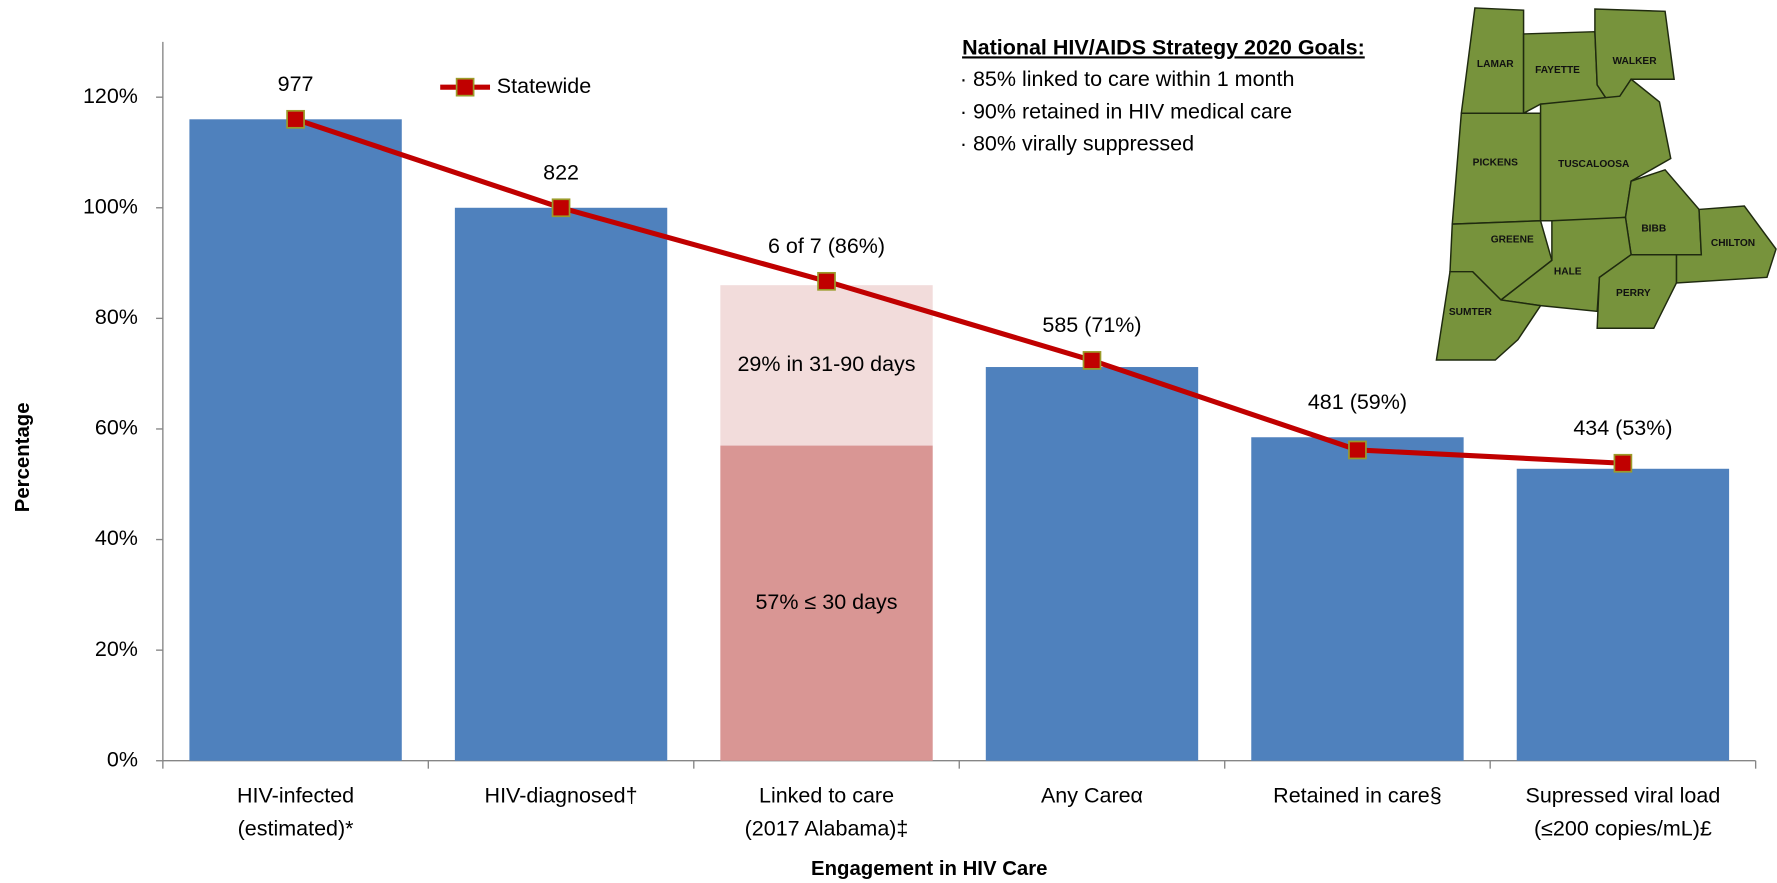 The image size is (1777, 883). I want to click on segment-label: 57% ≤ 30 days, so click(826, 602).